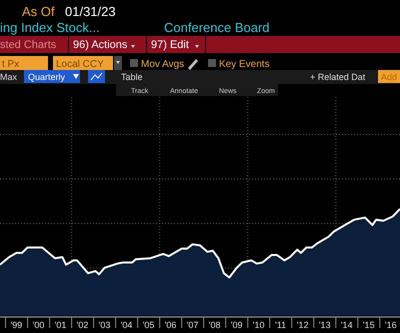 This screenshot has width=400, height=333. What do you see at coordinates (390, 325) in the screenshot?
I see `x-tick-label: '16` at bounding box center [390, 325].